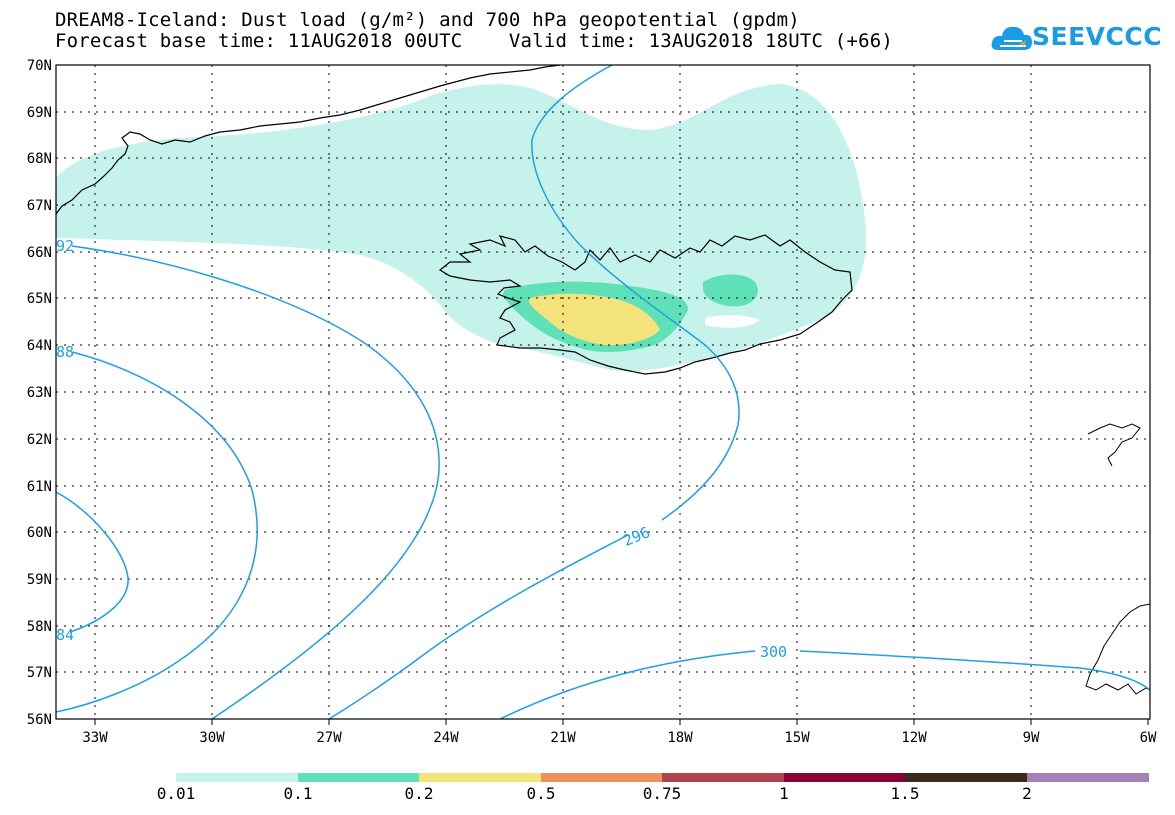  What do you see at coordinates (39, 113) in the screenshot?
I see `lat-label: 69N` at bounding box center [39, 113].